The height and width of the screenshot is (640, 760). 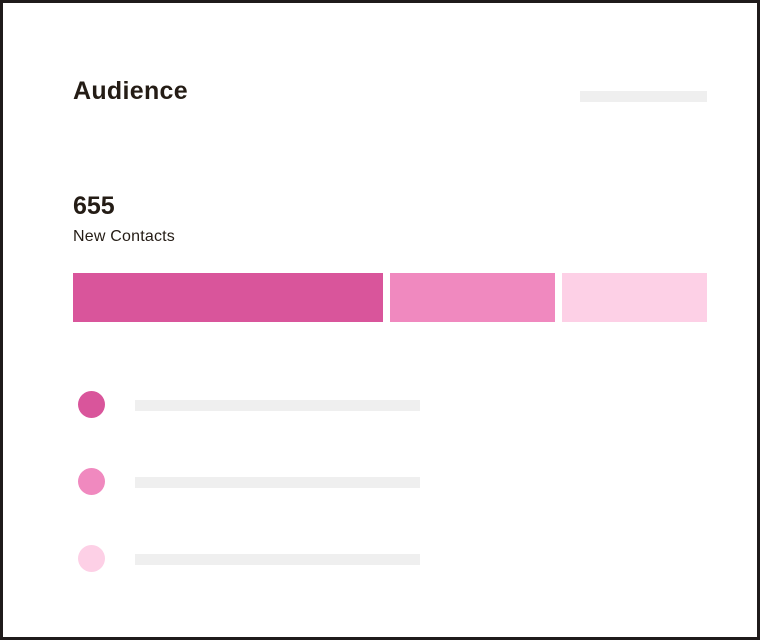 I want to click on card-title: Audience, so click(x=130, y=91).